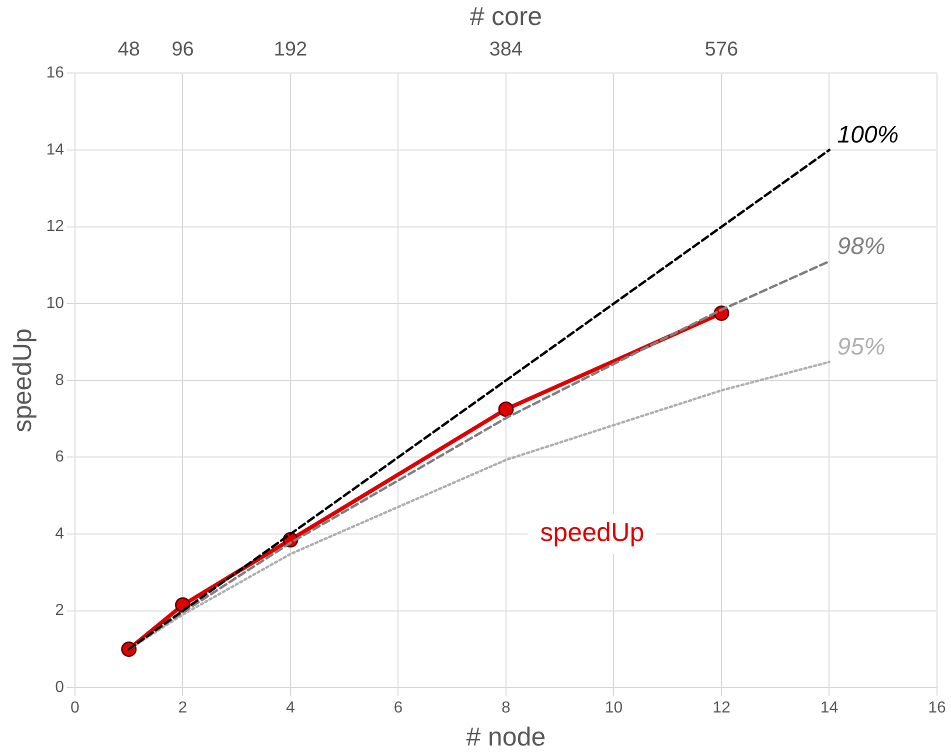  What do you see at coordinates (59, 380) in the screenshot?
I see `y-tick-label: 8` at bounding box center [59, 380].